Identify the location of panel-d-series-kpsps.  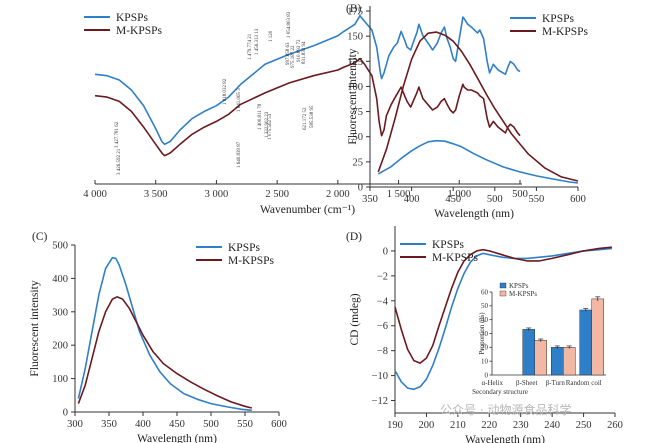
(503, 319).